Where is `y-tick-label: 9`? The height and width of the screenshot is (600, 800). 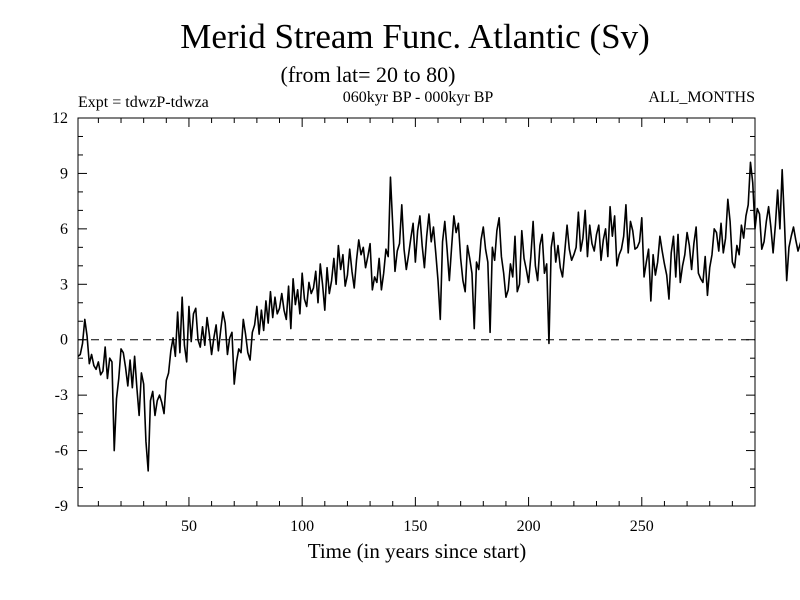 y-tick-label: 9 is located at coordinates (64, 173).